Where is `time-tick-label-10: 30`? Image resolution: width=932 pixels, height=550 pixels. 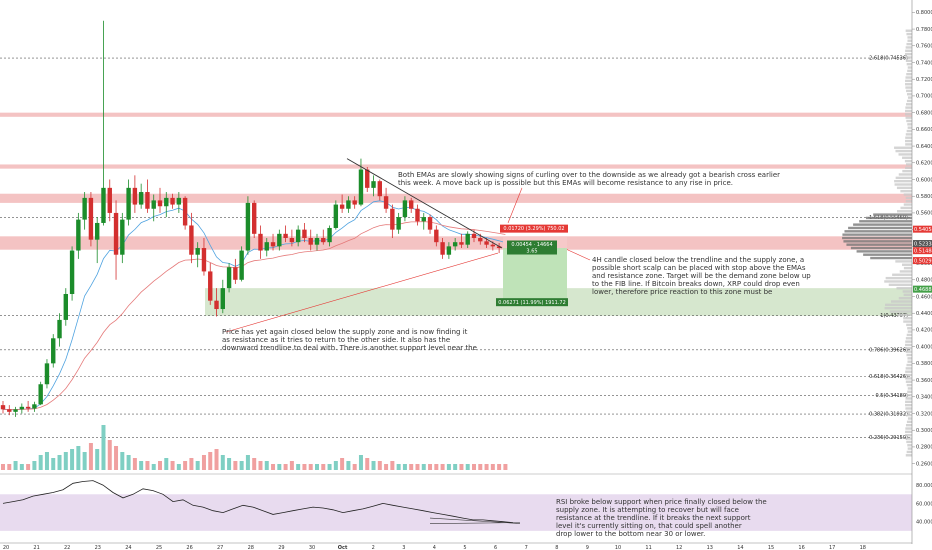
time-tick-label-10: 30 is located at coordinates (312, 547).